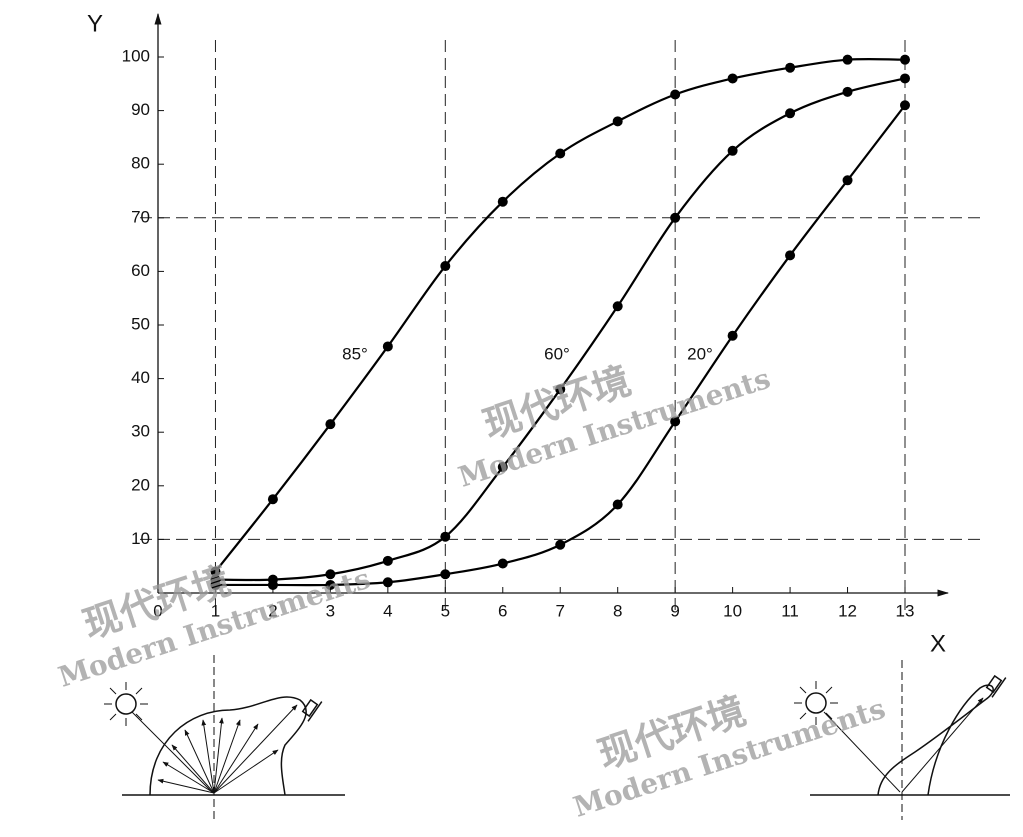 The width and height of the screenshot is (1023, 837). Describe the element at coordinates (902, 740) in the screenshot. I see `specular-illustration` at that location.